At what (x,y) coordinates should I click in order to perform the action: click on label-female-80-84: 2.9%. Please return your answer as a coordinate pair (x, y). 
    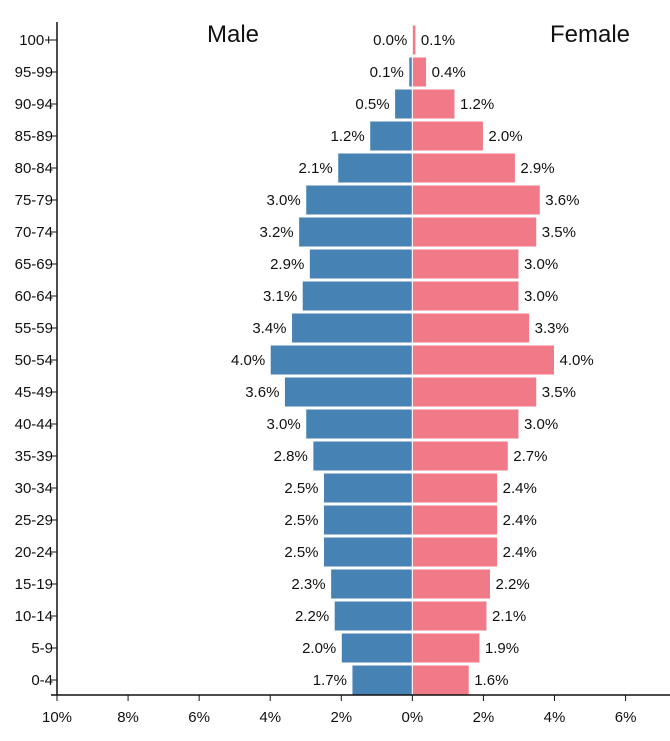
    Looking at the image, I should click on (537, 168).